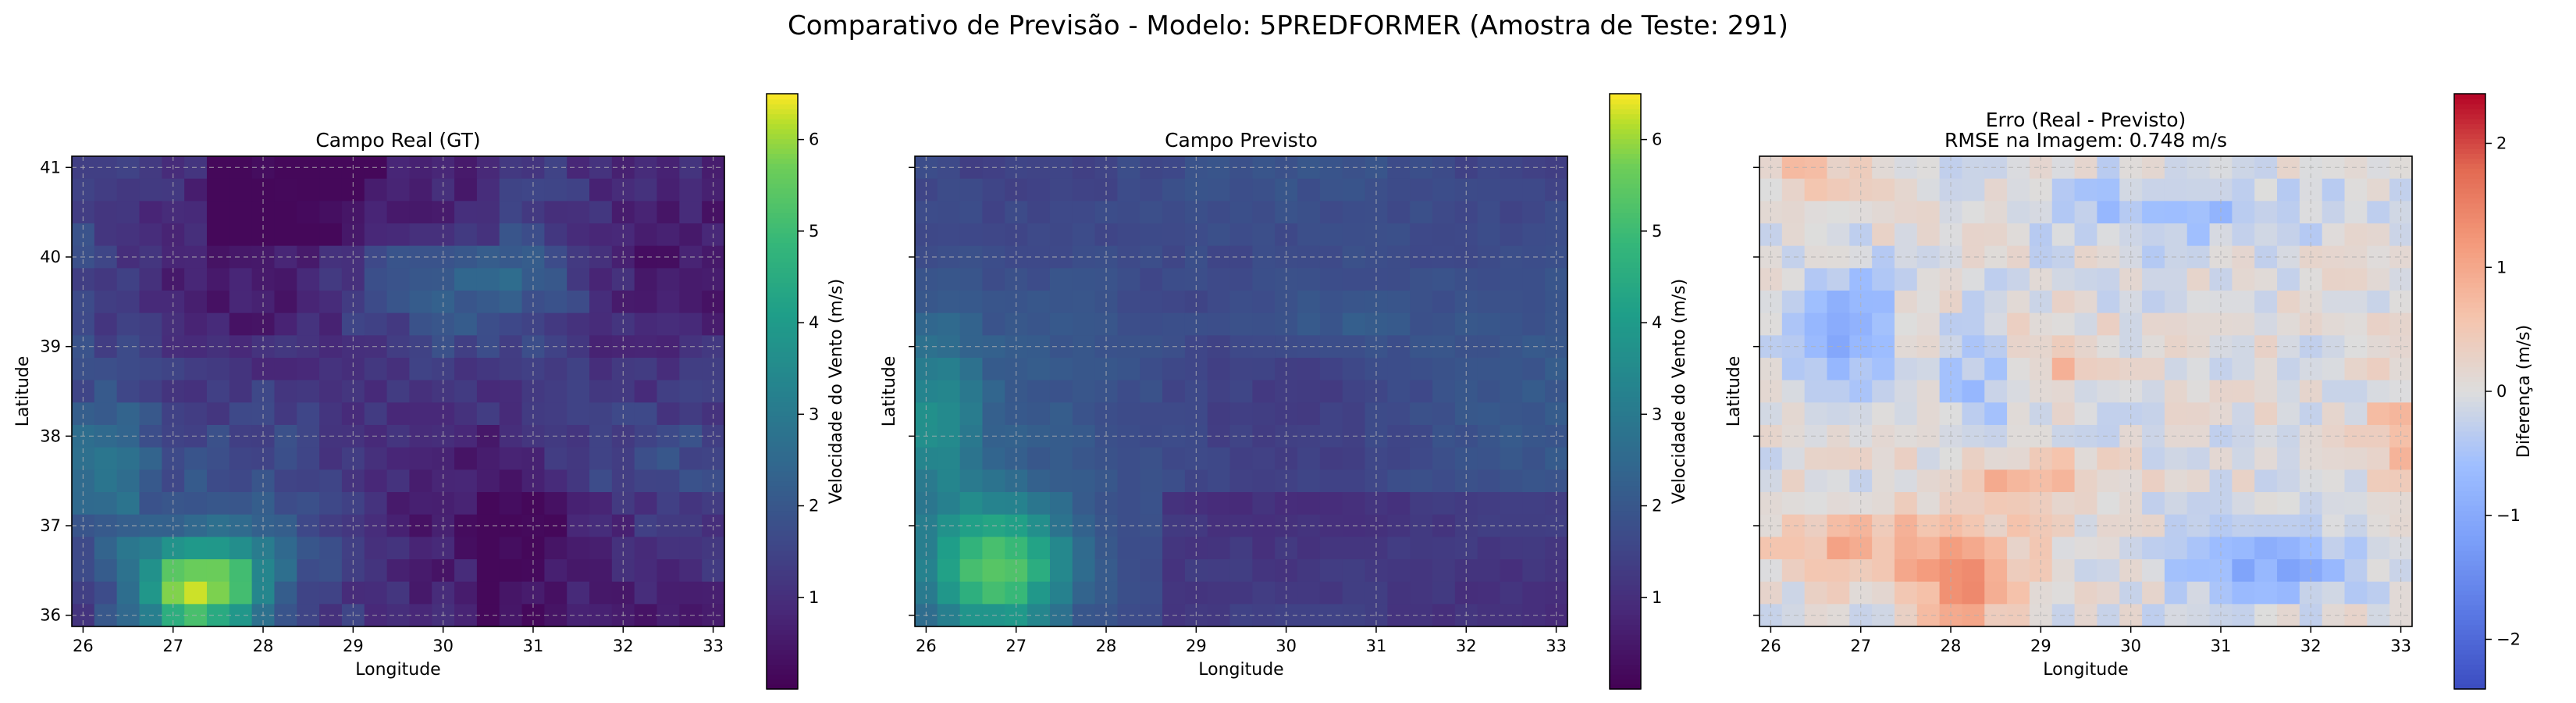  What do you see at coordinates (51, 435) in the screenshot?
I see `y-tick-label: 38` at bounding box center [51, 435].